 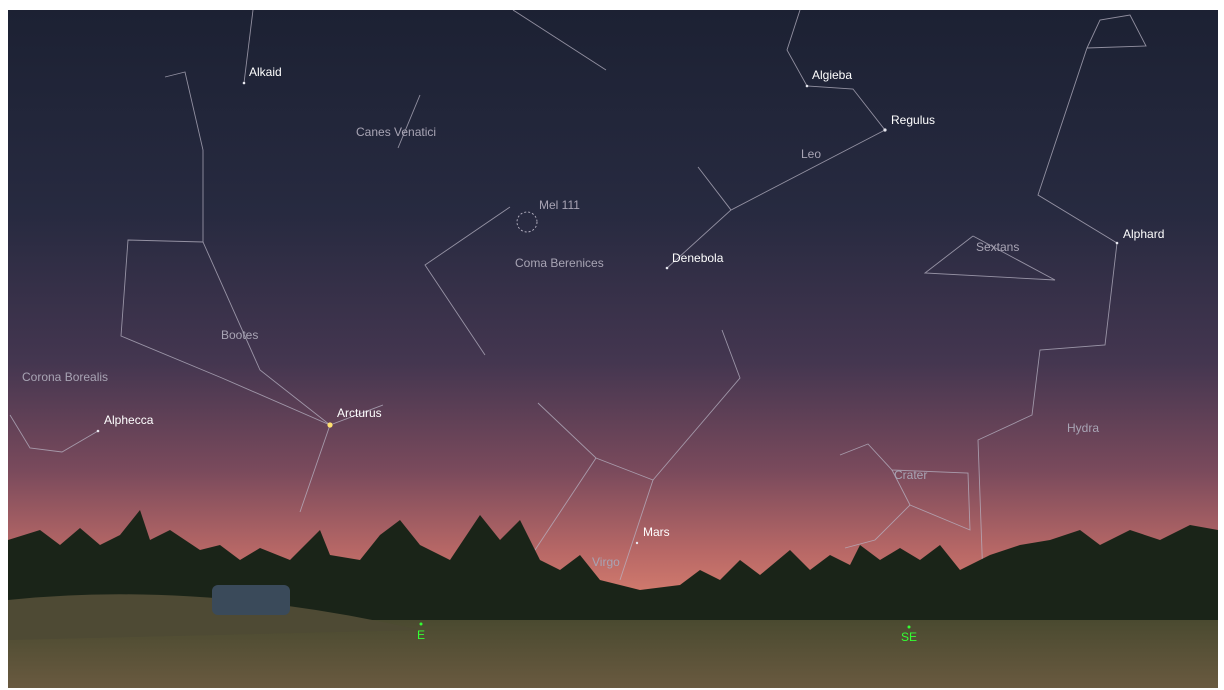 I want to click on vehicle, so click(x=251, y=600).